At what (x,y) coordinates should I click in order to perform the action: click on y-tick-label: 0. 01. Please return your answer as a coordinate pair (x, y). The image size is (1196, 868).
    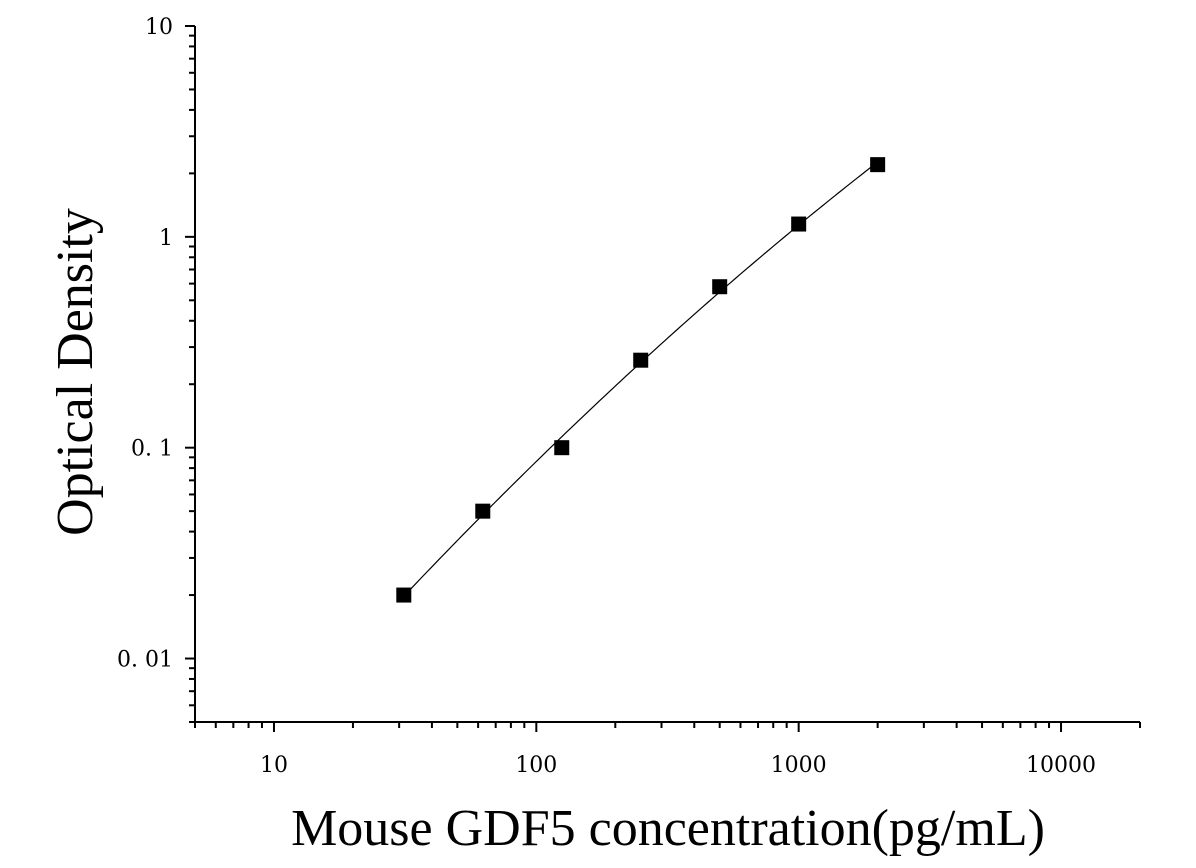
    Looking at the image, I should click on (145, 660).